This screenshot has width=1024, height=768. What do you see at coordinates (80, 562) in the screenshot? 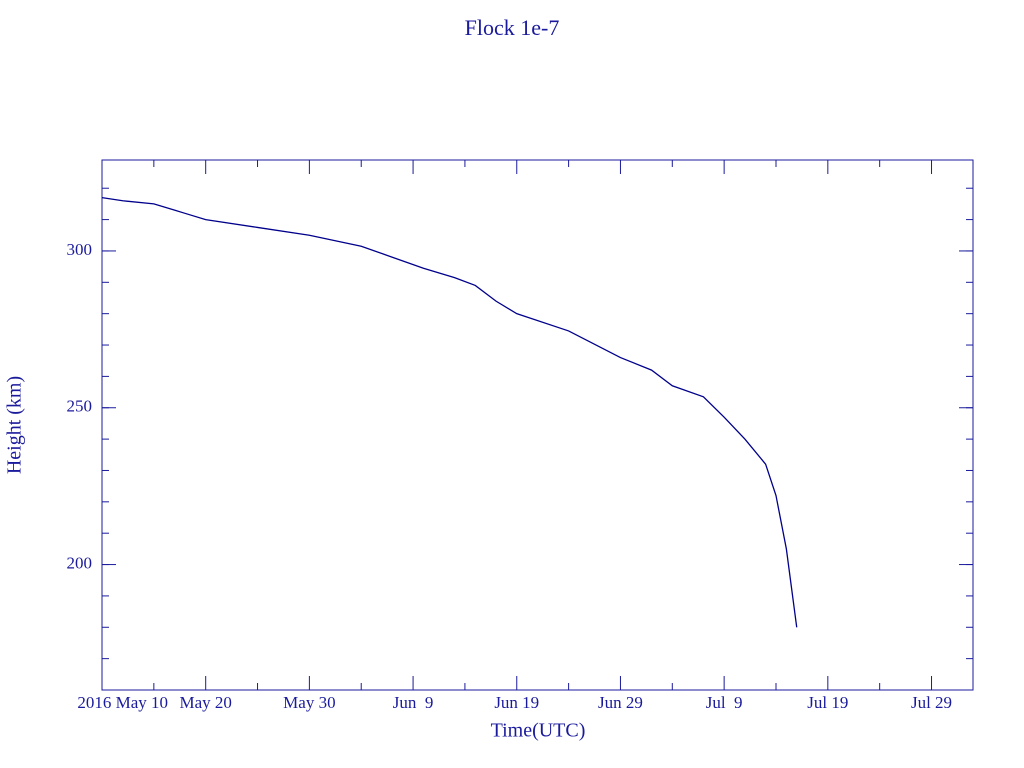
I see `y-tick-label: 200` at bounding box center [80, 562].